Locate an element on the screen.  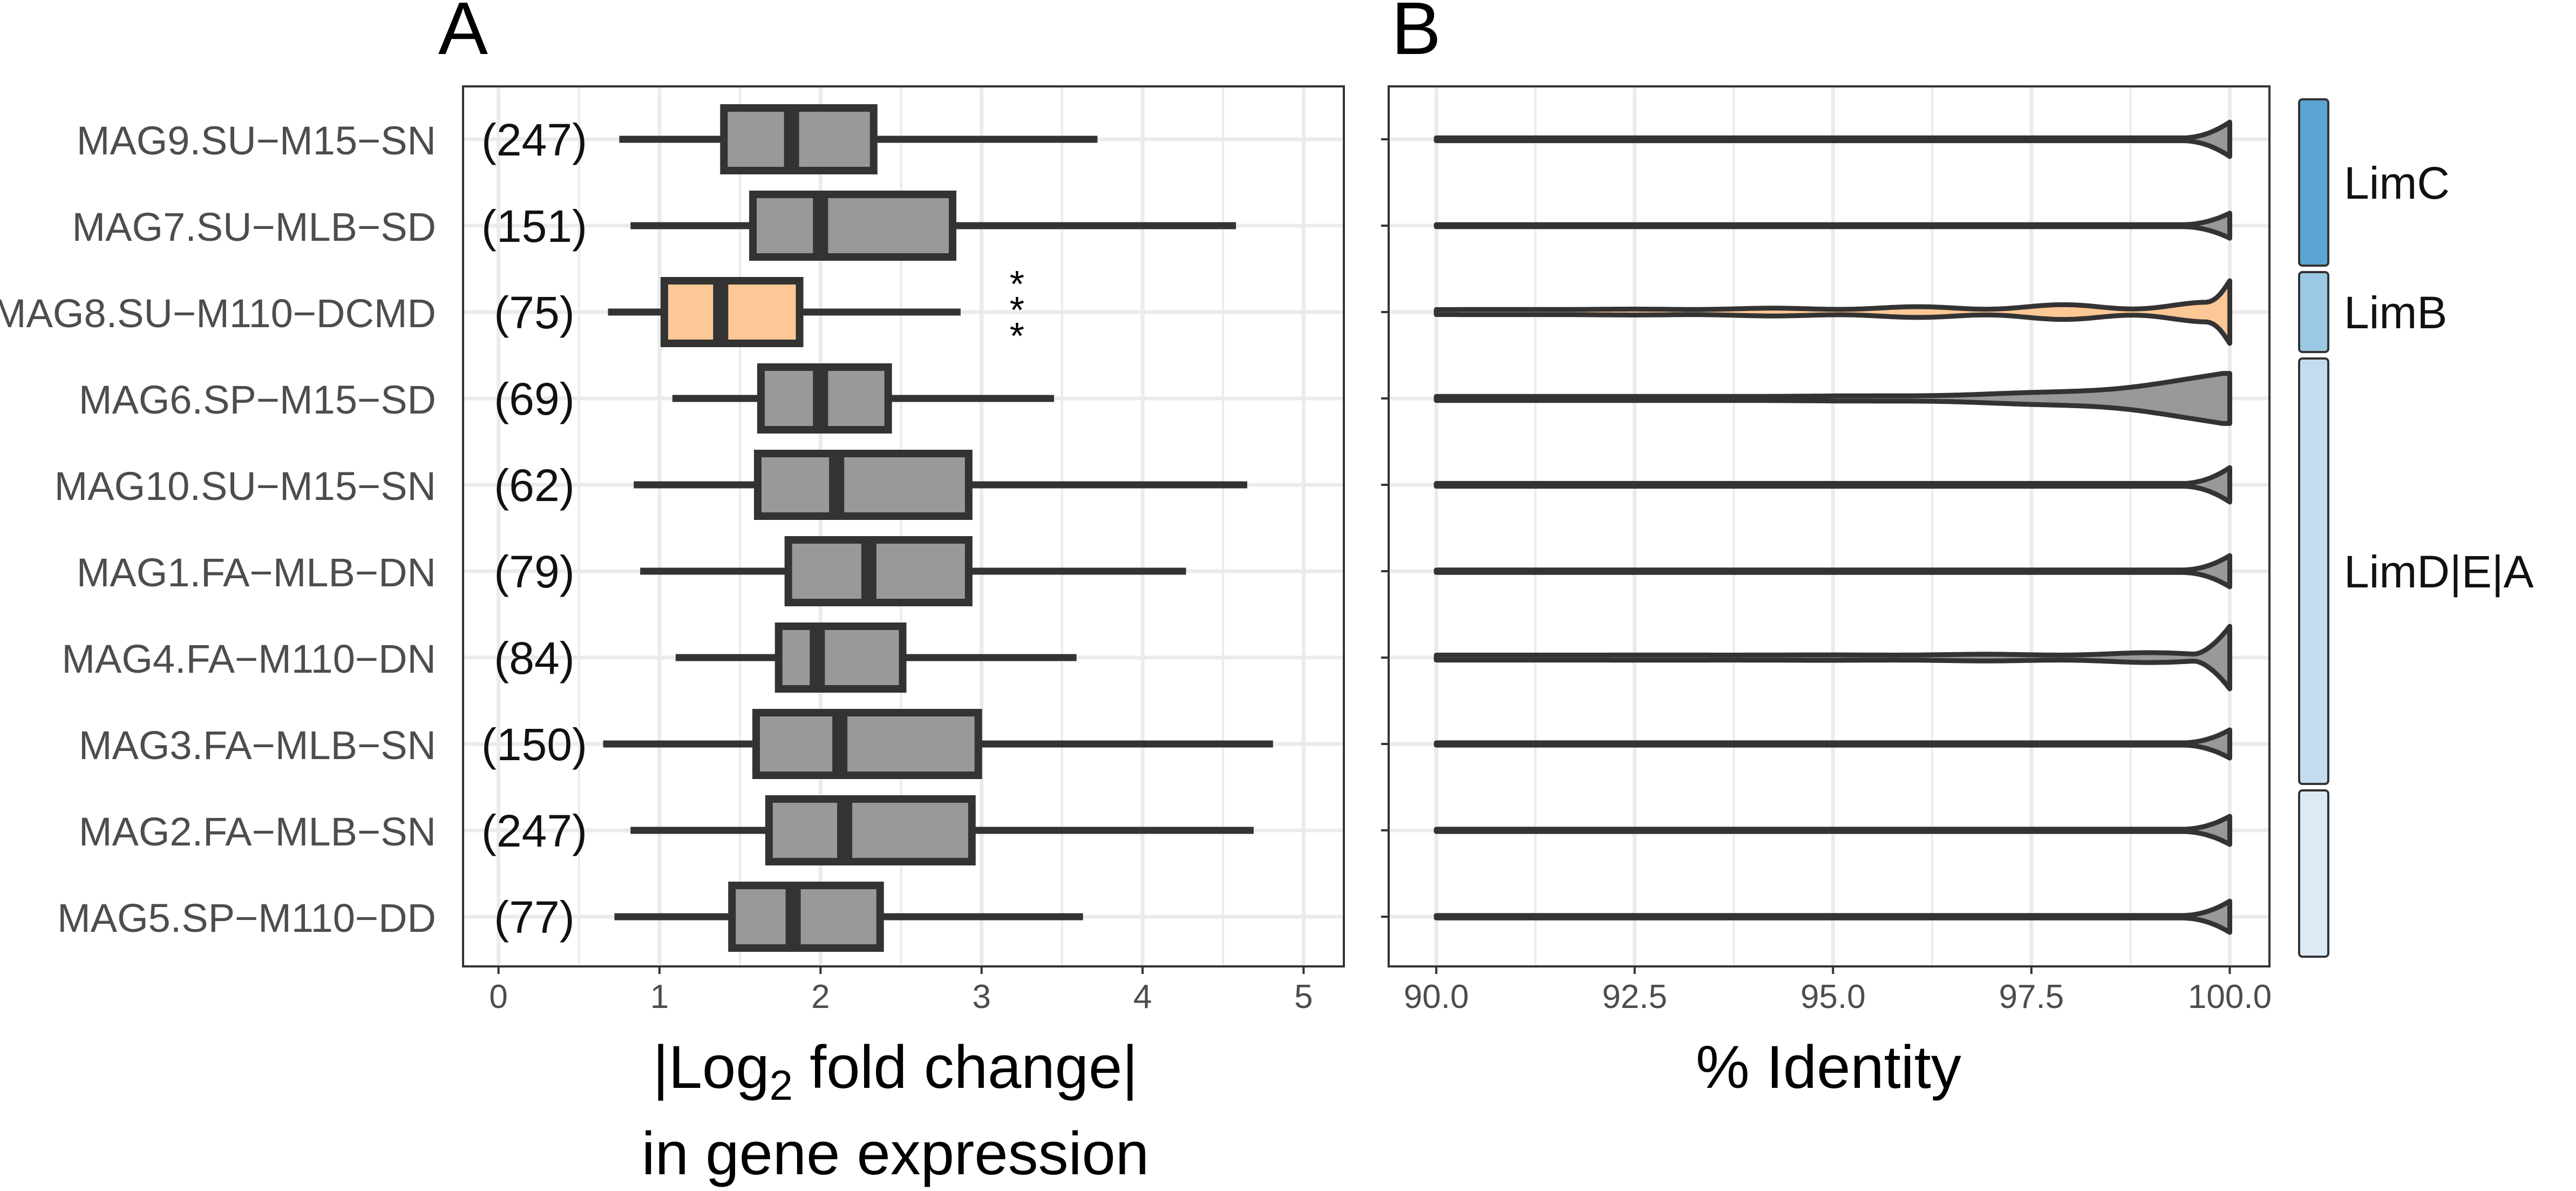
count-label: (62) is located at coordinates (534, 485).